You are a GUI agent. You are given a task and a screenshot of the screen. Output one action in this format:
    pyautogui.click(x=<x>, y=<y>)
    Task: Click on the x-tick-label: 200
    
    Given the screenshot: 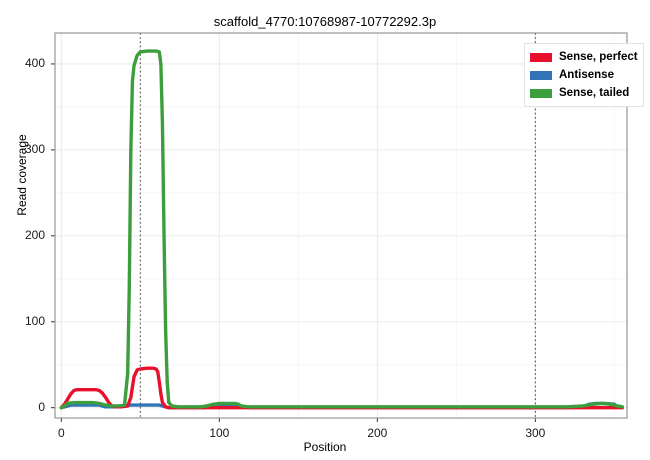 What is the action you would take?
    pyautogui.click(x=377, y=433)
    